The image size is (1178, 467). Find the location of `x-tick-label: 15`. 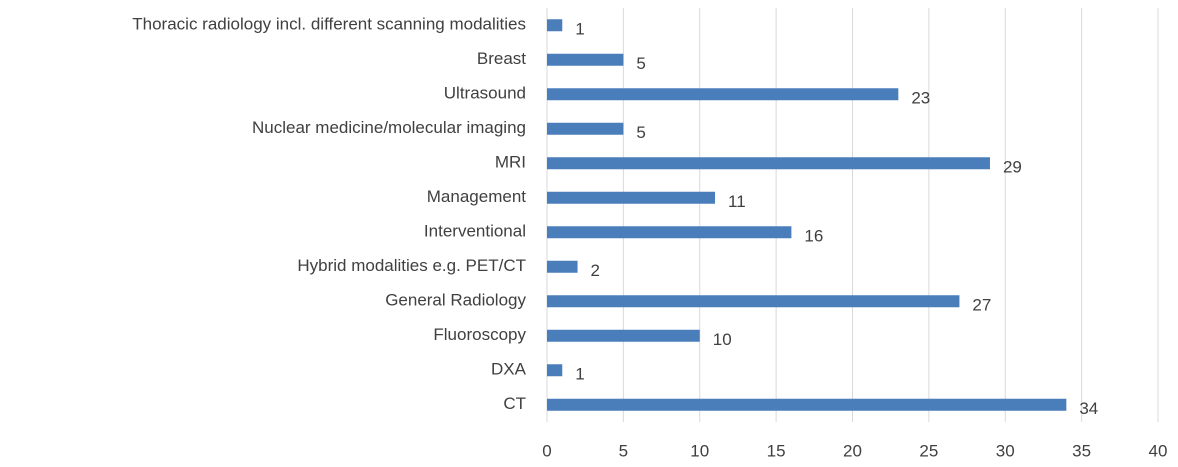

x-tick-label: 15 is located at coordinates (776, 450).